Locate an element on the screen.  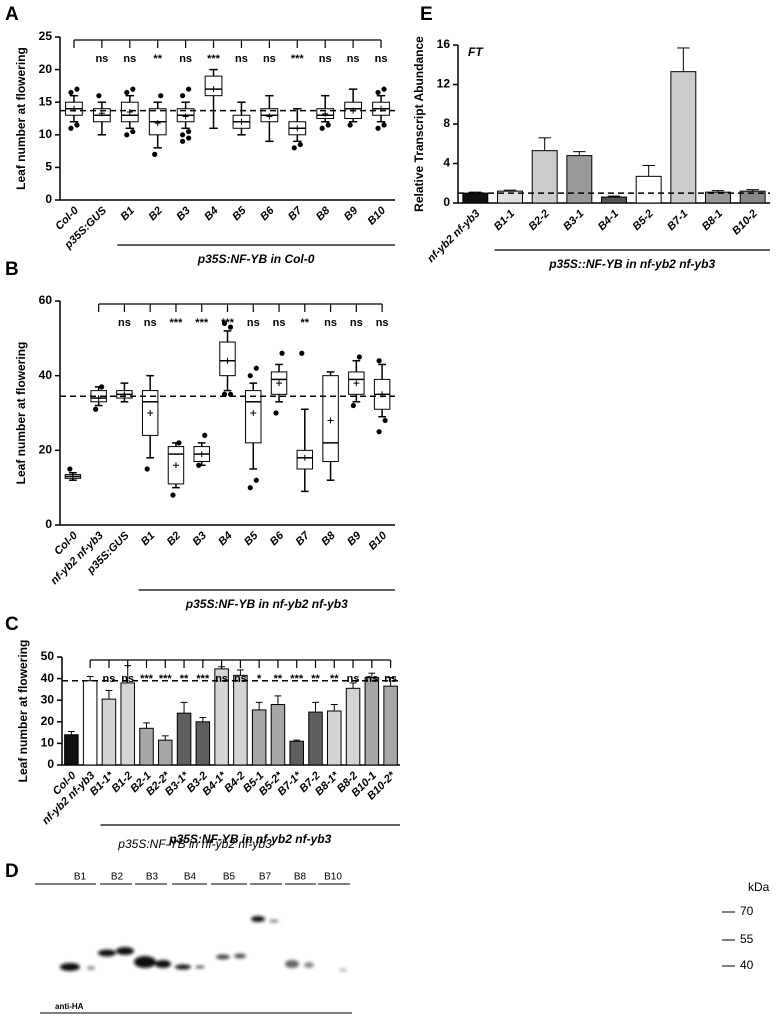
lane-label: B4 is located at coordinates (190, 877).